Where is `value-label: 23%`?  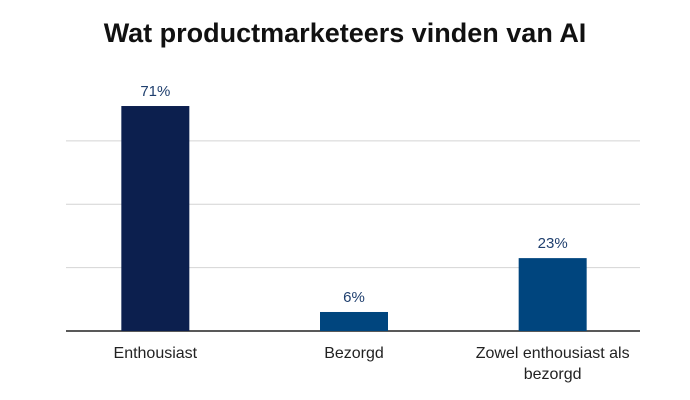 value-label: 23% is located at coordinates (553, 243).